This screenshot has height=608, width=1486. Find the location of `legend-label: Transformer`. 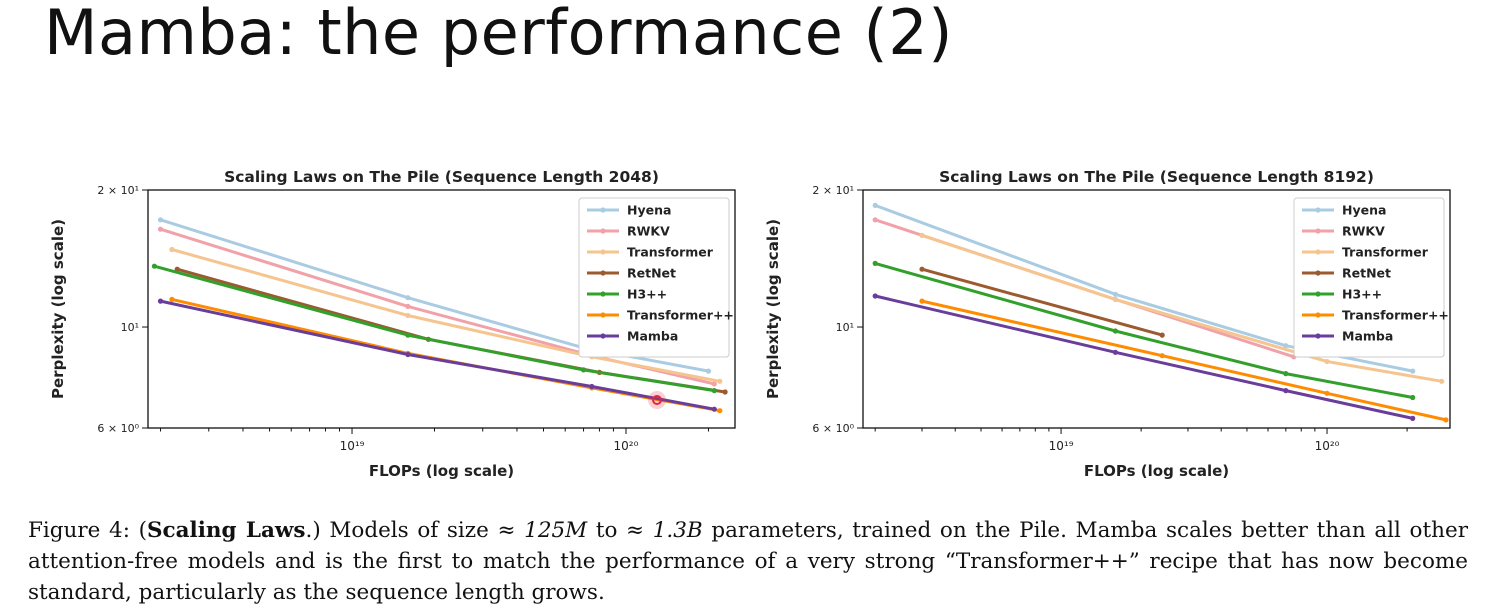

legend-label: Transformer is located at coordinates (670, 252).